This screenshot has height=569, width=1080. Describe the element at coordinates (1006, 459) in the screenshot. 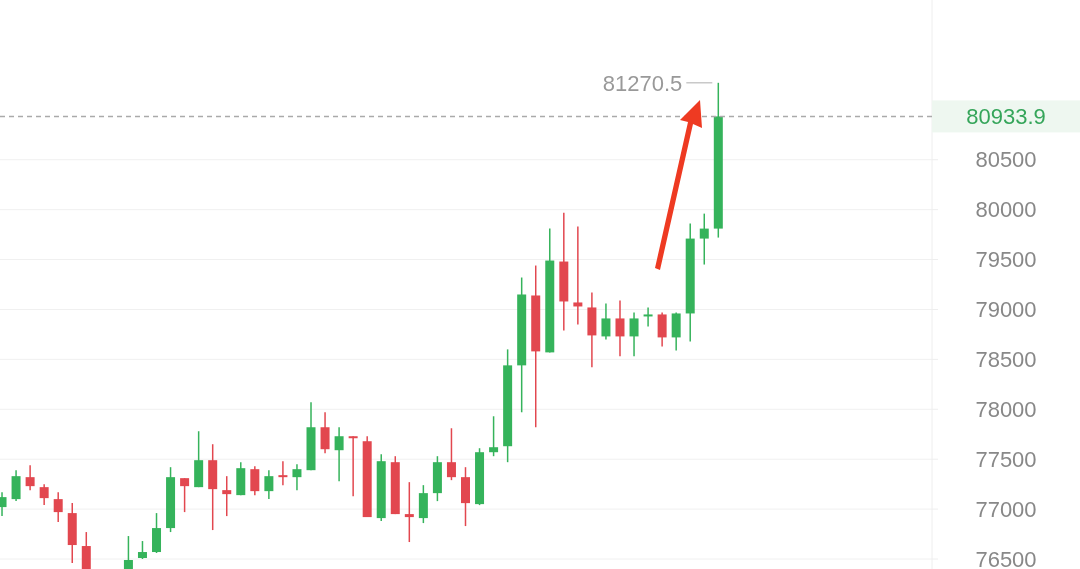

I see `y-tick-label: 77500` at that location.